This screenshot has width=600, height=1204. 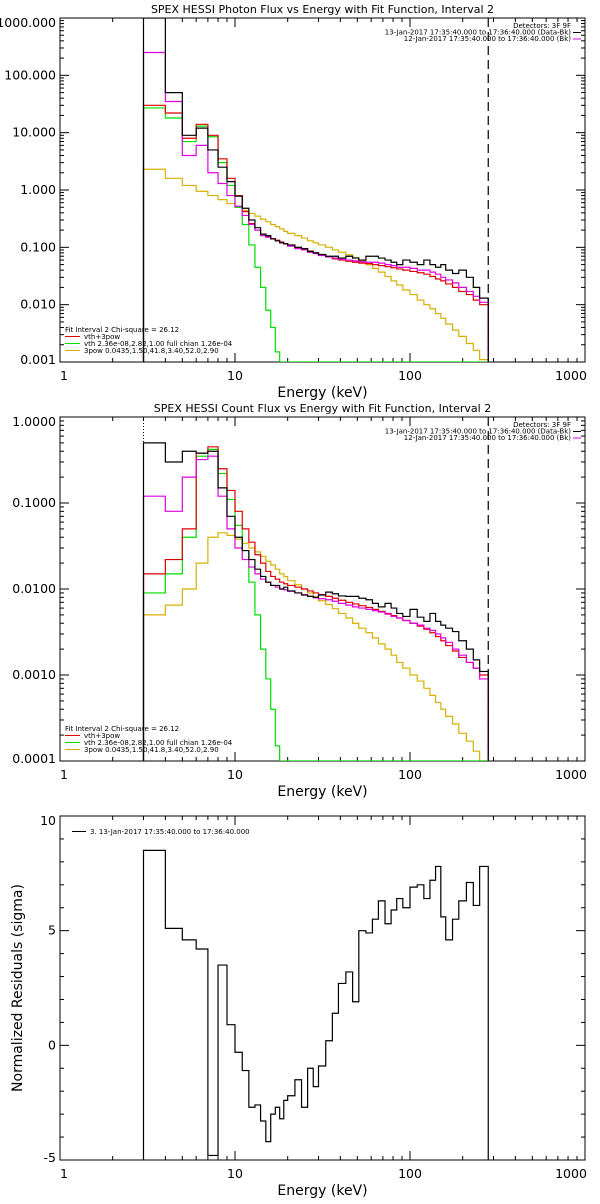 I want to click on y-tick-label: -5, so click(x=50, y=1157).